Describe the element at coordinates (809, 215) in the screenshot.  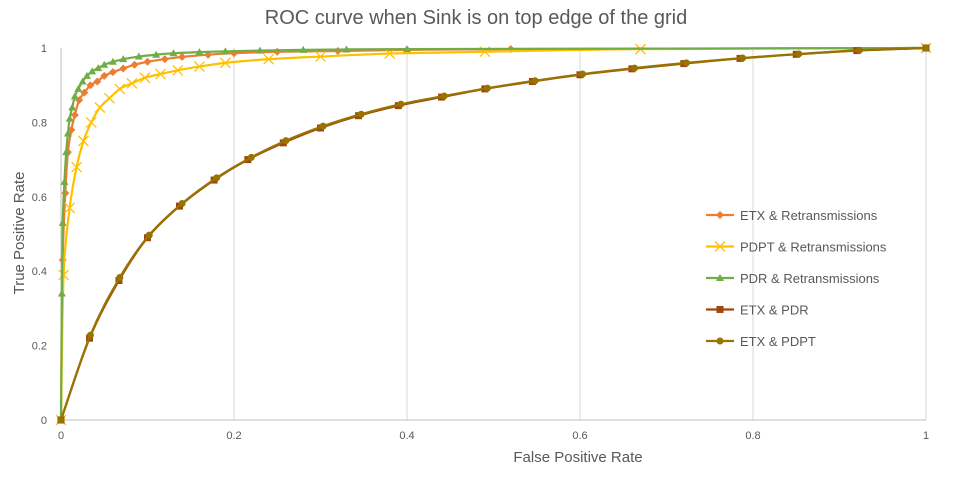
I see `legend-label: ETX & Retransmissions` at that location.